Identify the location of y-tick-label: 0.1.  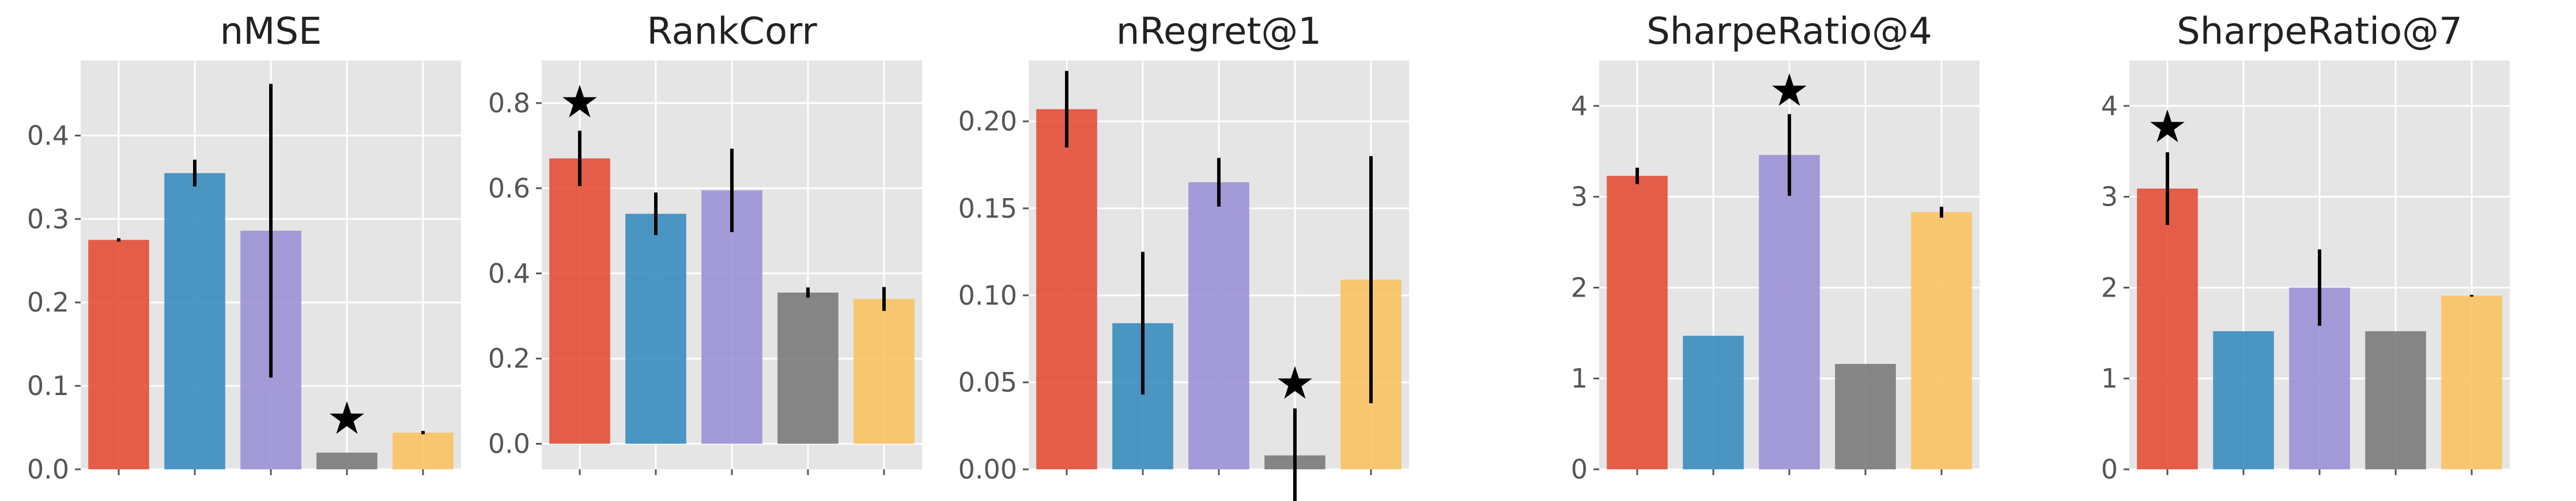
(48, 386).